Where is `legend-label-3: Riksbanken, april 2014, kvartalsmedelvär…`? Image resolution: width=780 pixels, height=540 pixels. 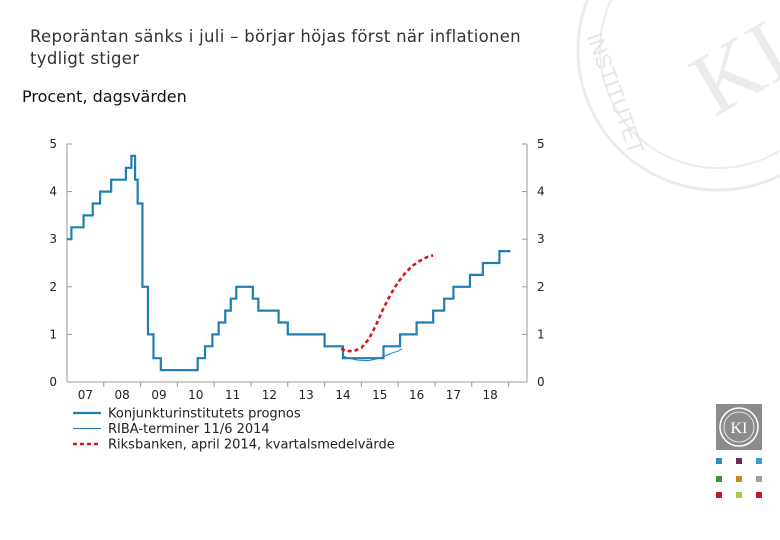 legend-label-3: Riksbanken, april 2014, kvartalsmedelvär… is located at coordinates (251, 445).